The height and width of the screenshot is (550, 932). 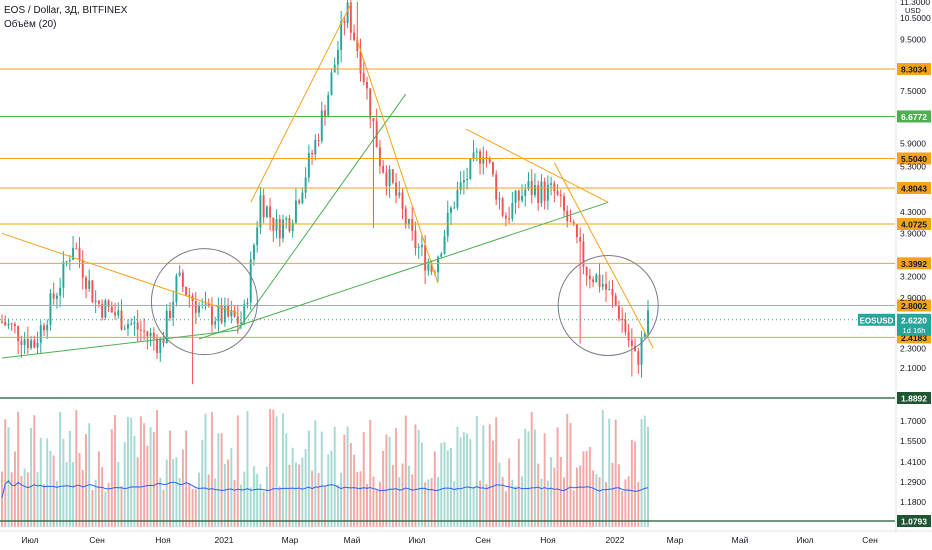 What do you see at coordinates (913, 421) in the screenshot?
I see `volume-tick-label: 1.7000` at bounding box center [913, 421].